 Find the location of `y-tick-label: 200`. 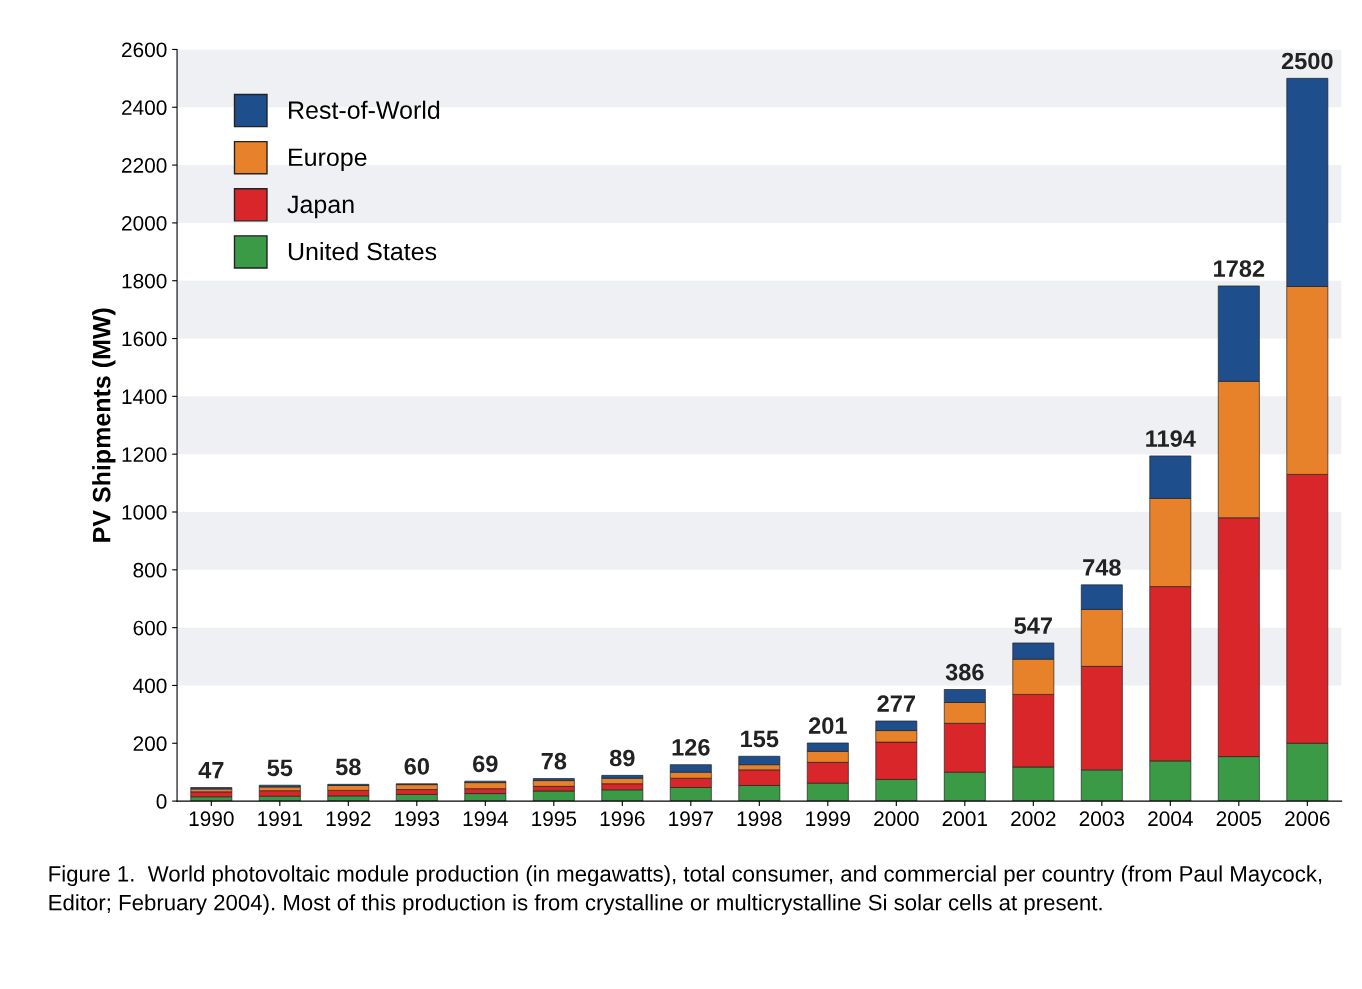

y-tick-label: 200 is located at coordinates (150, 744).